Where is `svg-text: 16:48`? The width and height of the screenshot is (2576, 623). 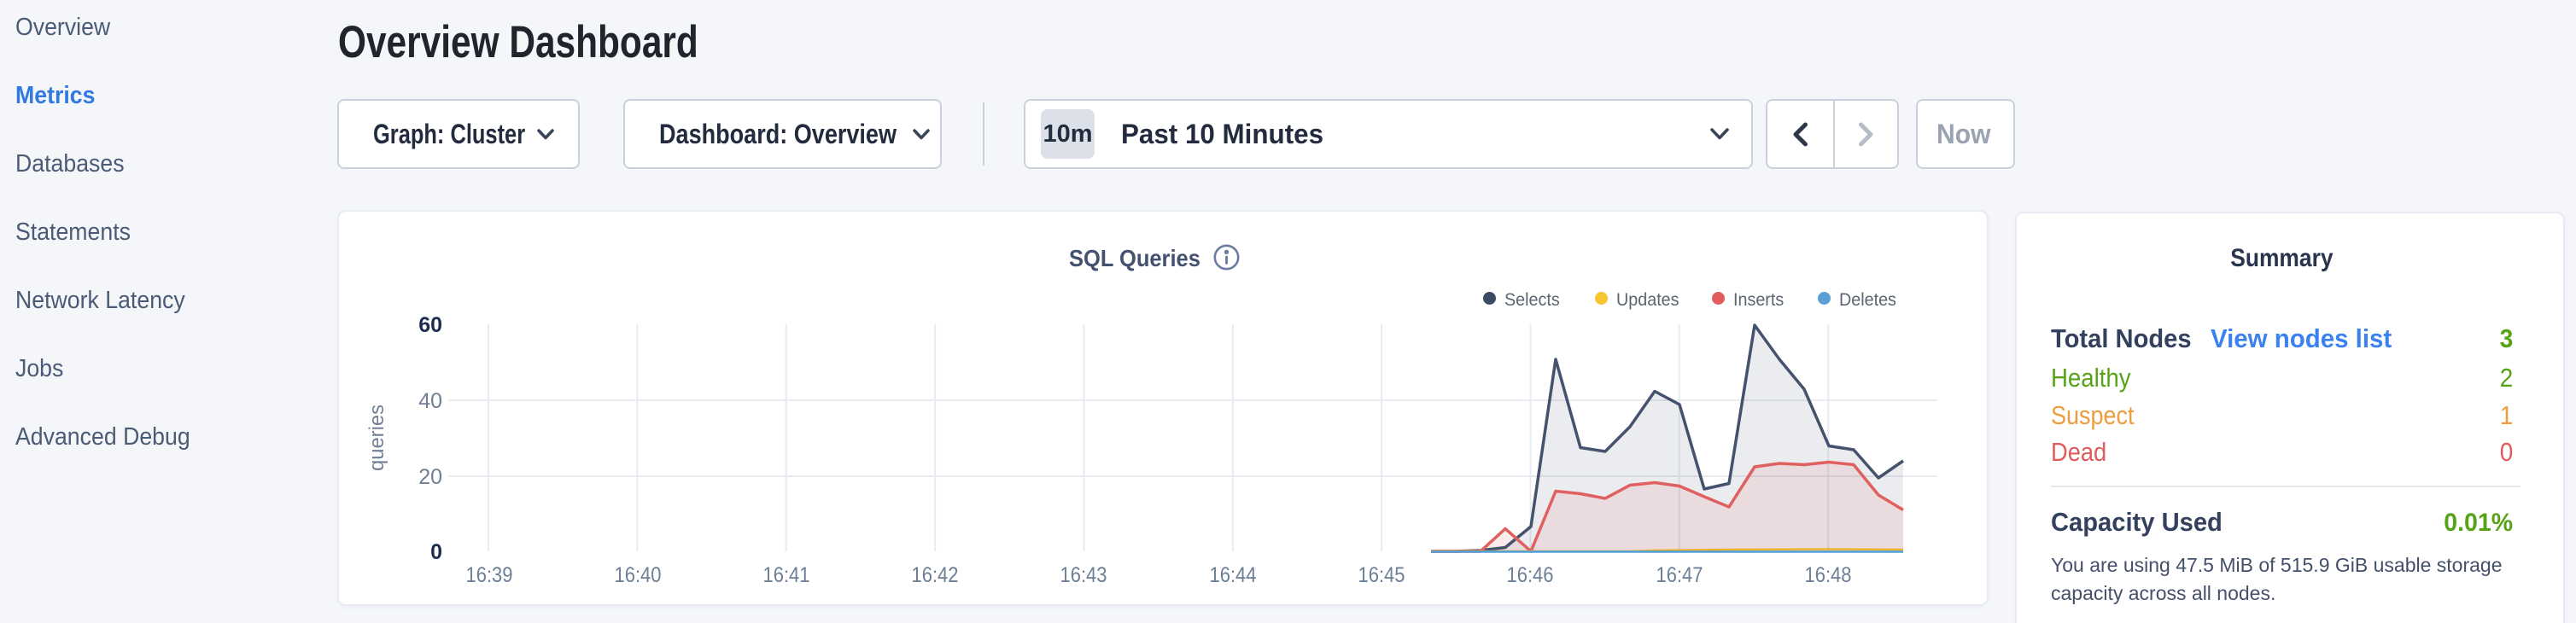
svg-text: 16:48 is located at coordinates (1828, 575).